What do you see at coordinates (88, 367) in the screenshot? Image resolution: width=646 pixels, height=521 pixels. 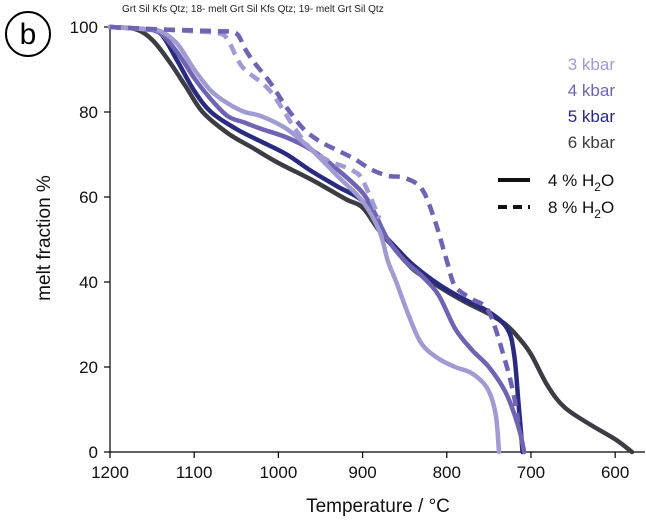 I see `y-tick-label: 20` at bounding box center [88, 367].